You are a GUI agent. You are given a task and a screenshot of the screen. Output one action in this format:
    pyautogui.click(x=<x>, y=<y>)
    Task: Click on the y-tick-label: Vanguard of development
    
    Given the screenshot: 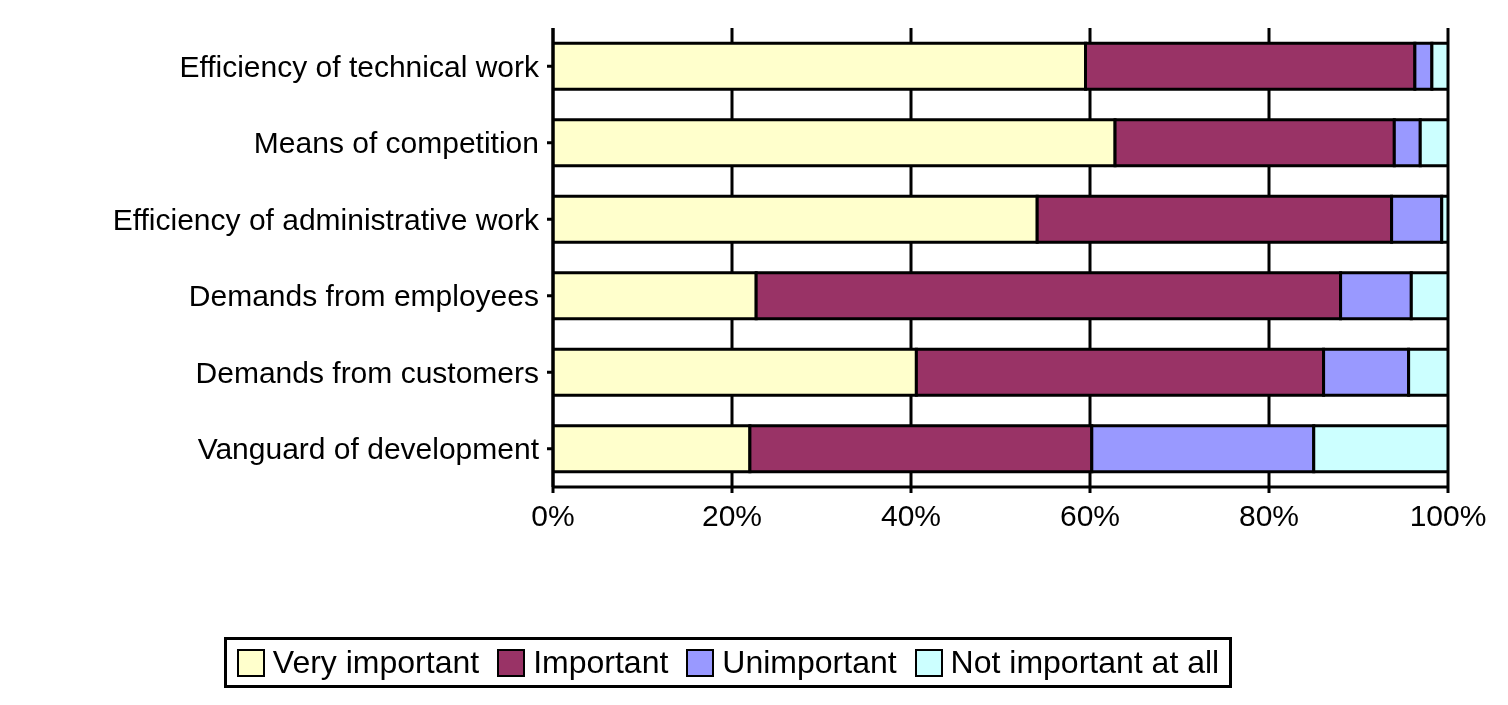 What is the action you would take?
    pyautogui.click(x=368, y=449)
    